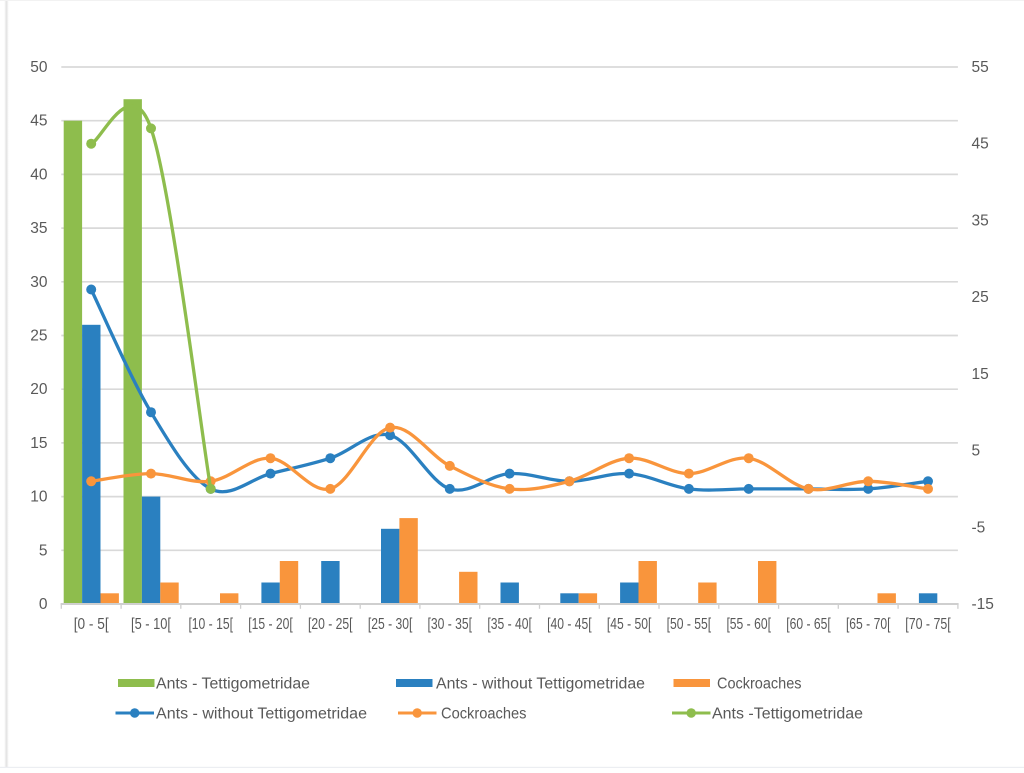 This screenshot has height=773, width=1024. I want to click on svg-text: 0, so click(43, 604).